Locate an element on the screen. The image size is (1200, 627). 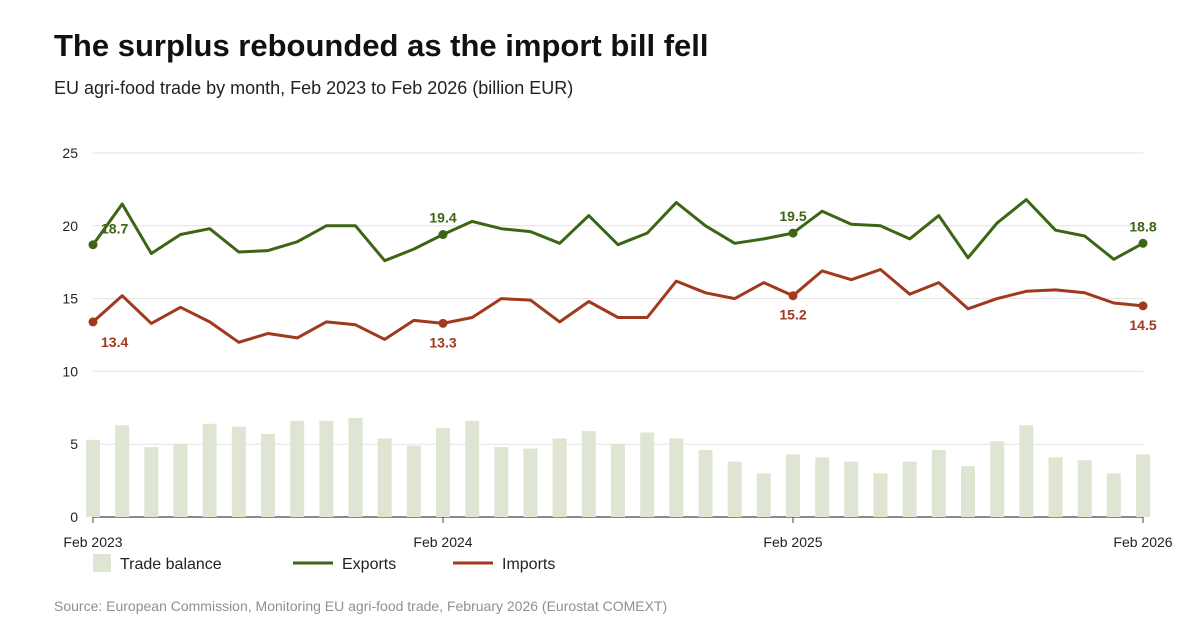
legend-label: Imports is located at coordinates (528, 564).